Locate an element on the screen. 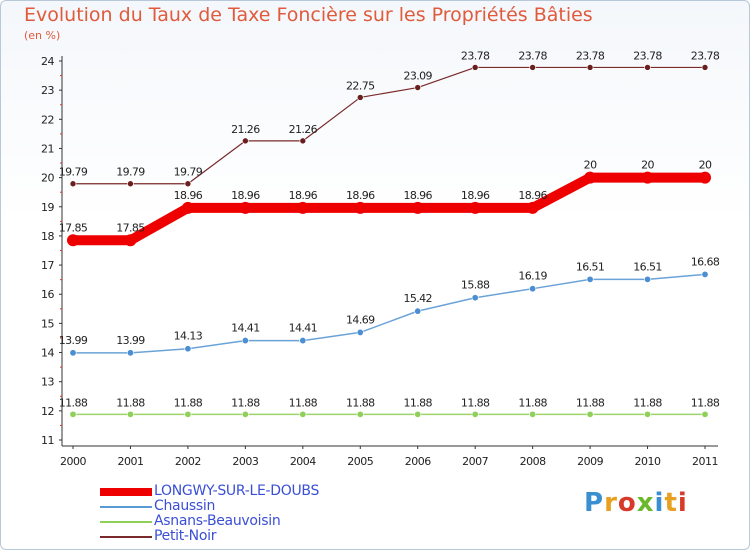 Image resolution: width=750 pixels, height=550 pixels. series-0-label-2009: 20 is located at coordinates (590, 165).